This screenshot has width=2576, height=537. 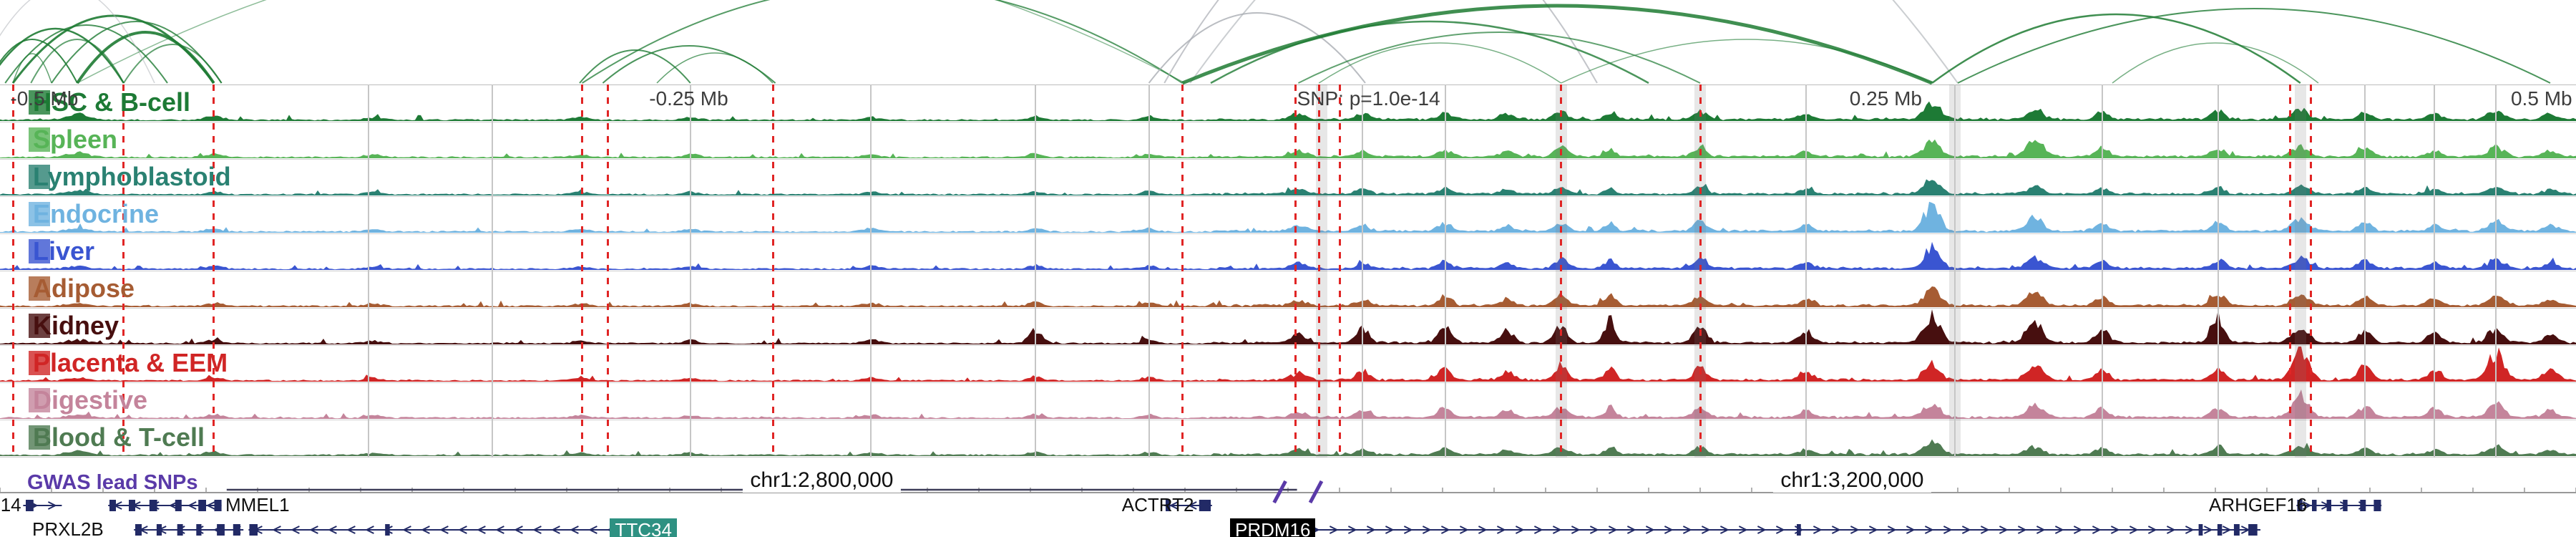 What do you see at coordinates (1288, 178) in the screenshot?
I see `track-row-lymphoblastoid: Lymphoblastoid` at bounding box center [1288, 178].